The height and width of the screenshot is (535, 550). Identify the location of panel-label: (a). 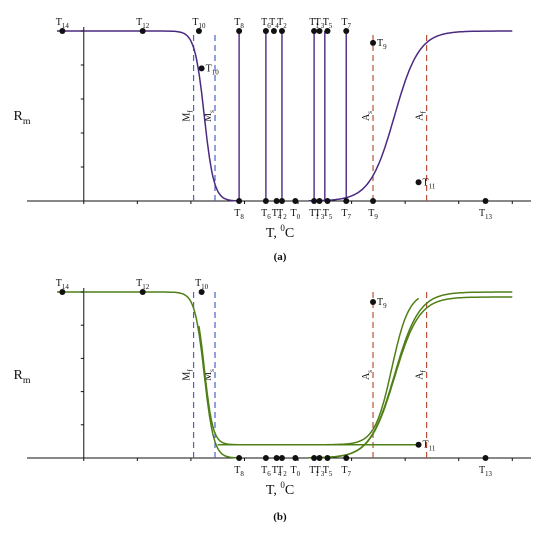
(280, 257).